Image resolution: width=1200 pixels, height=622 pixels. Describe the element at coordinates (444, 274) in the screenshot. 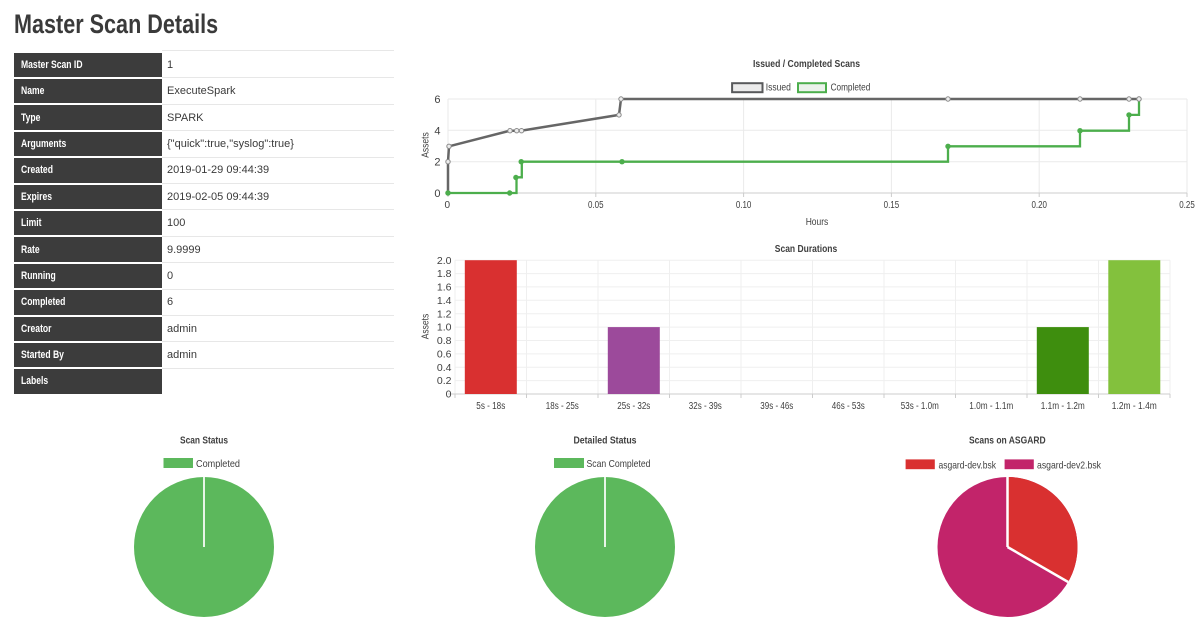

I see `svg-text: 1.8` at that location.